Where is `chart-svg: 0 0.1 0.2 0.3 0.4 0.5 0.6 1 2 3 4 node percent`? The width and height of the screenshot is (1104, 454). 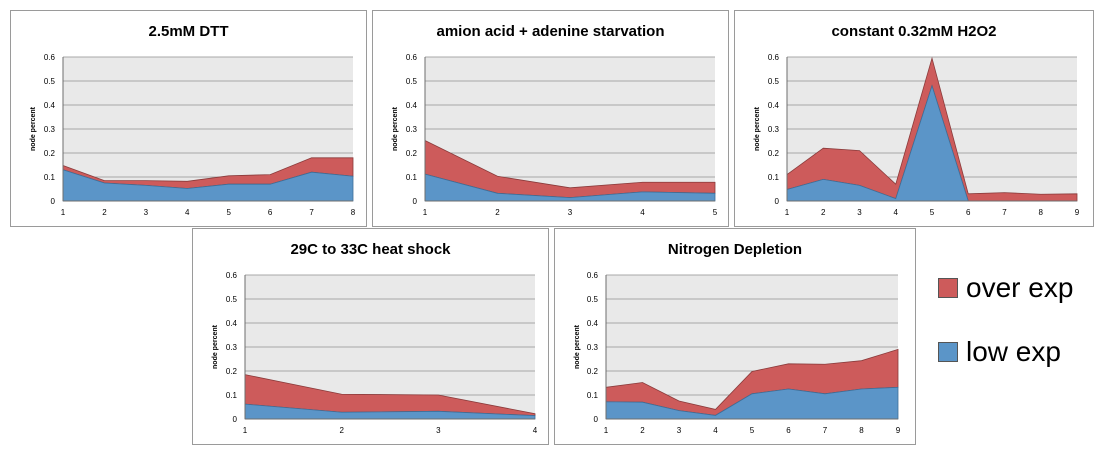
chart-svg: 0 0.1 0.2 0.3 0.4 0.5 0.6 1 2 3 4 node percent is located at coordinates (375, 353).